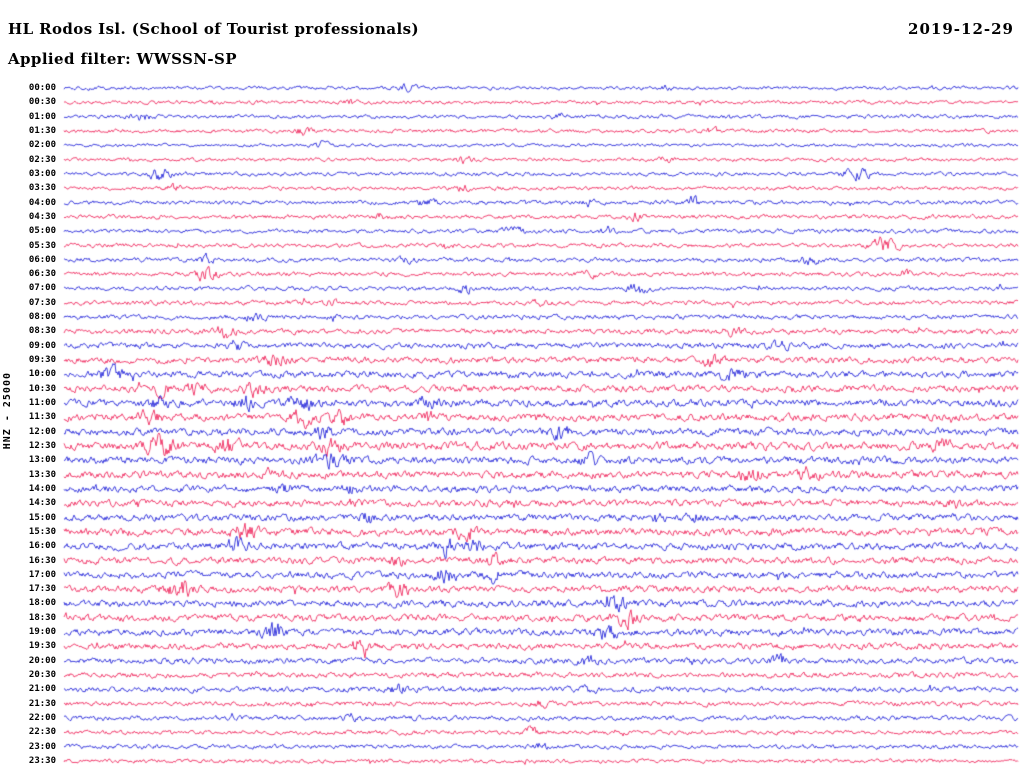  Describe the element at coordinates (42, 360) in the screenshot. I see `time-label: 09:30` at that location.